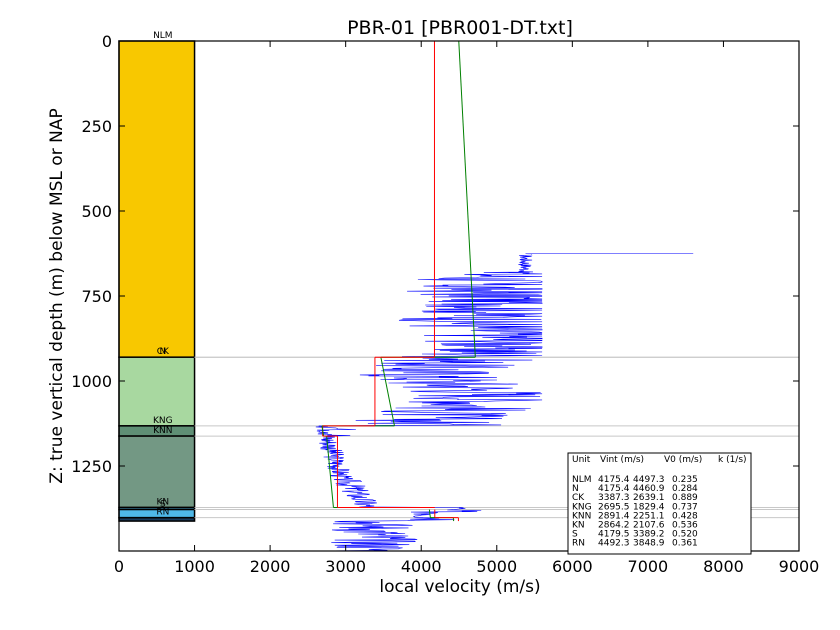  Describe the element at coordinates (649, 535) in the screenshot. I see `table-cell: 3389.2` at that location.